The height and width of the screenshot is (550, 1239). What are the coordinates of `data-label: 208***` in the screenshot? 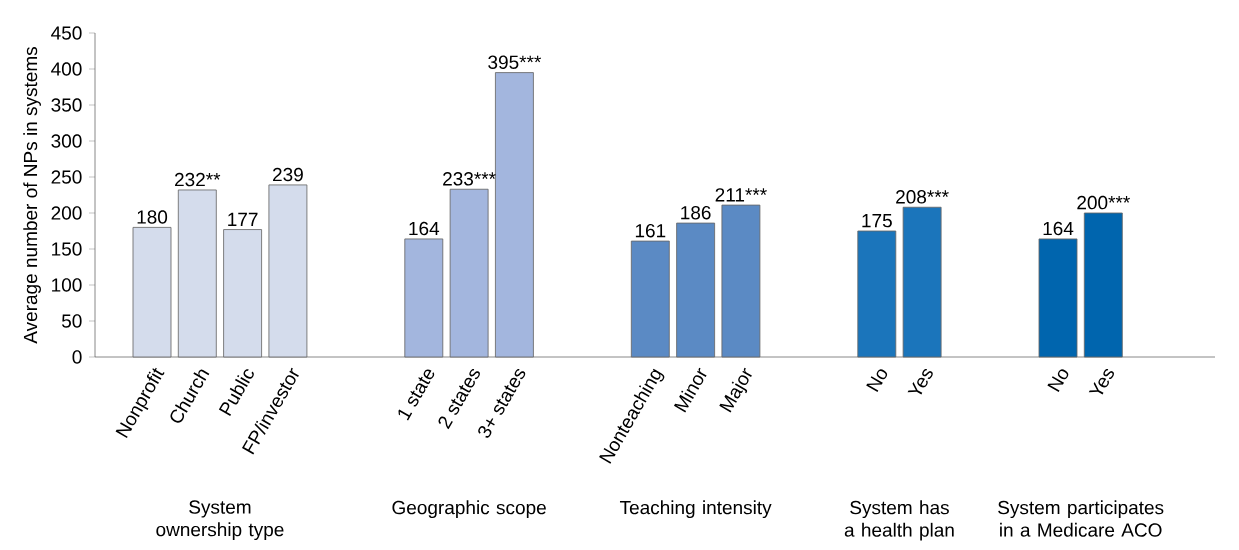 It's located at (922, 197).